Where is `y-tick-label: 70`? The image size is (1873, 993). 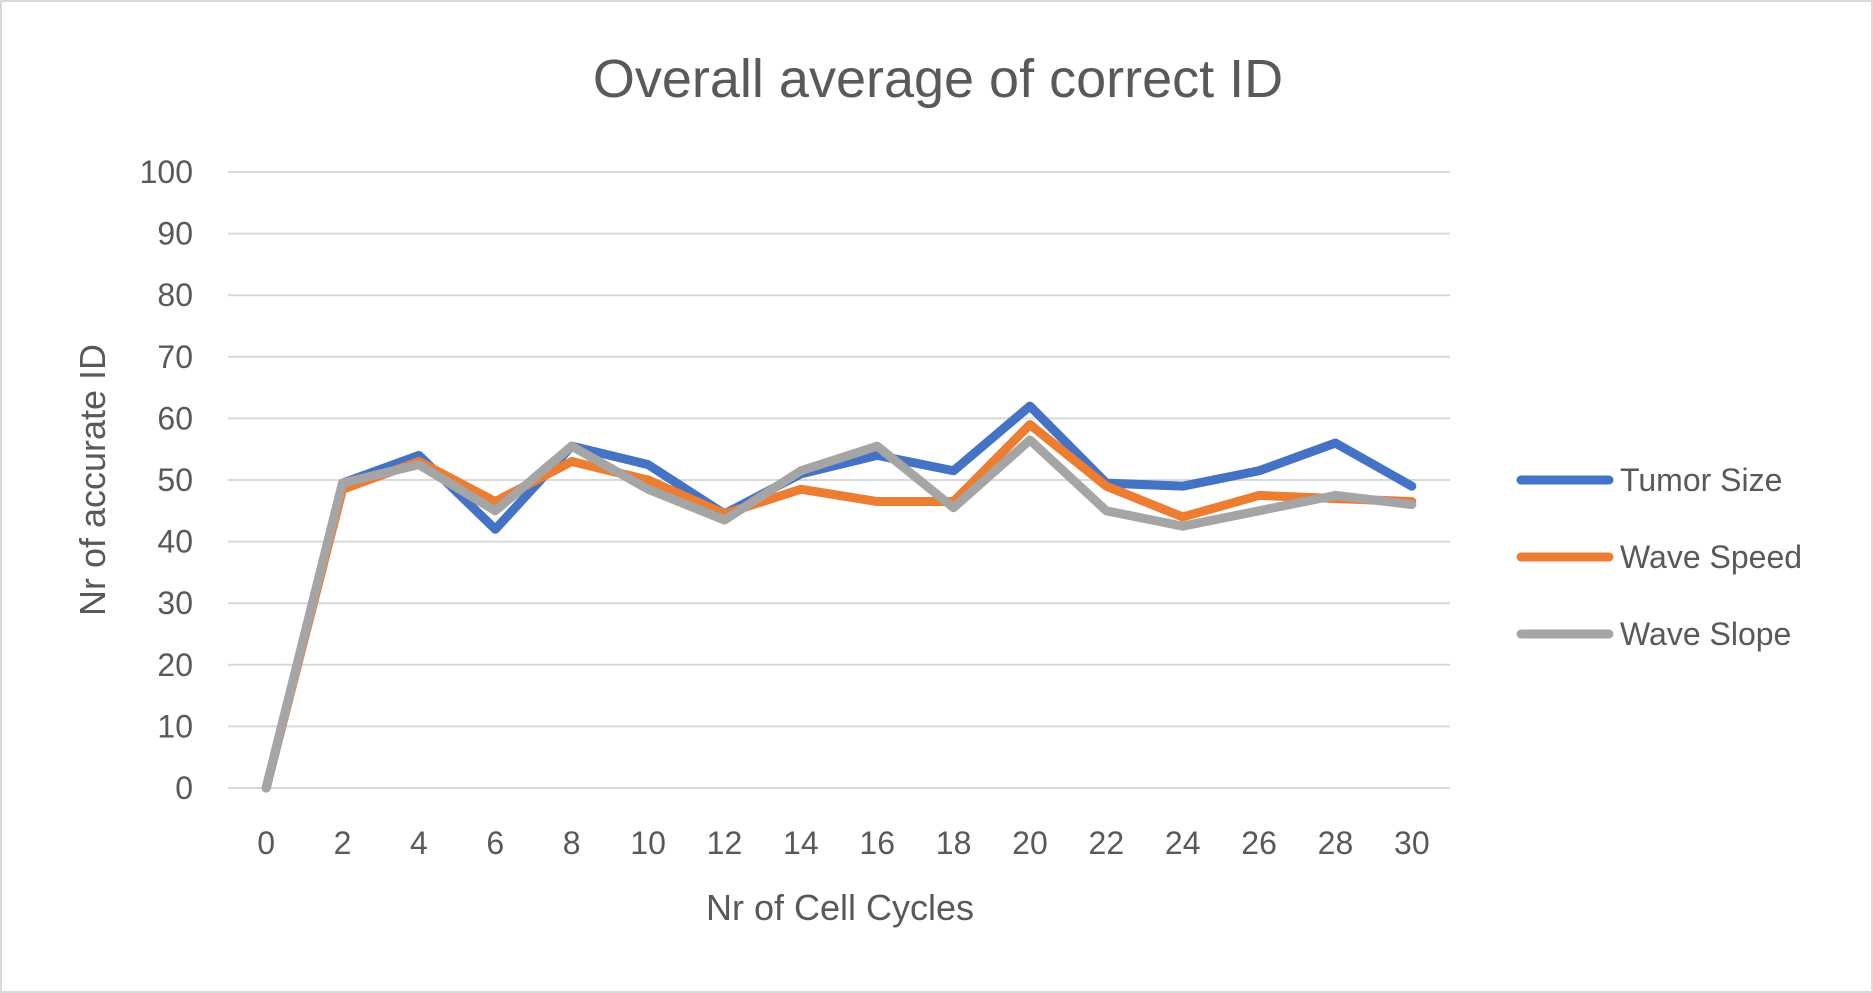
y-tick-label: 70 is located at coordinates (175, 357).